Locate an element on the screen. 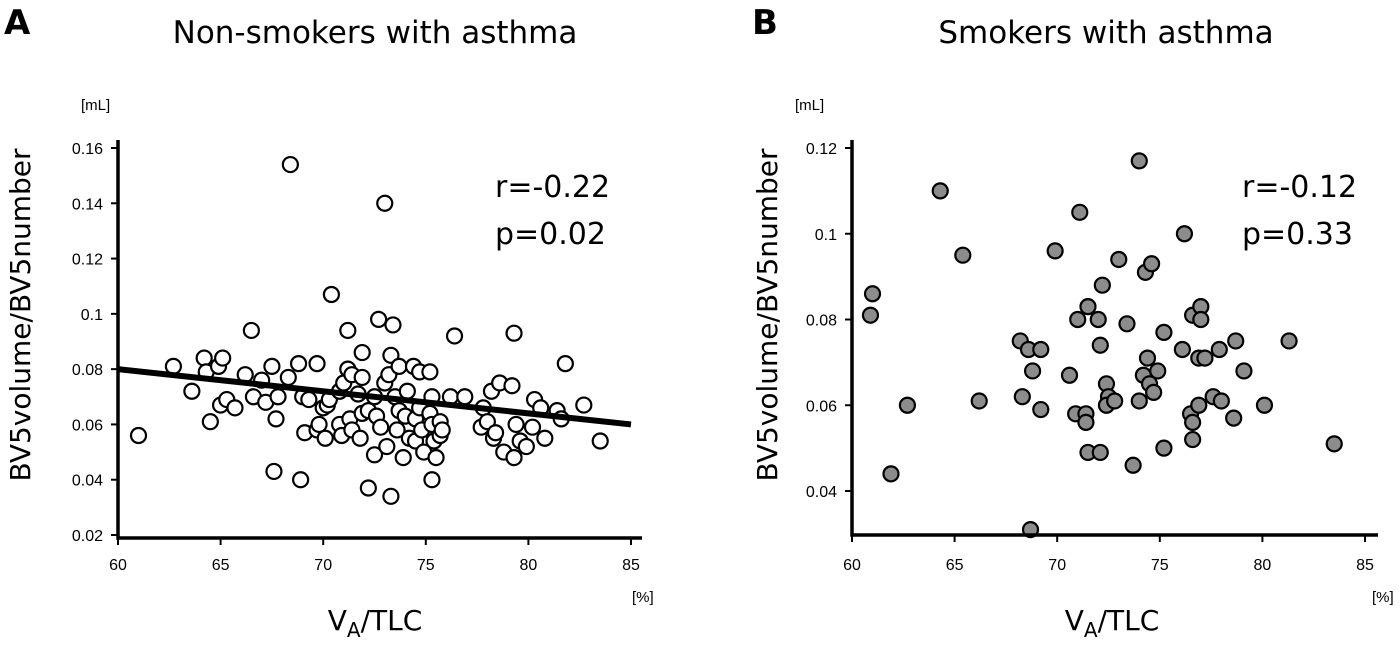 The image size is (1400, 646). y-tick-label-a: 0.04 is located at coordinates (87, 481).